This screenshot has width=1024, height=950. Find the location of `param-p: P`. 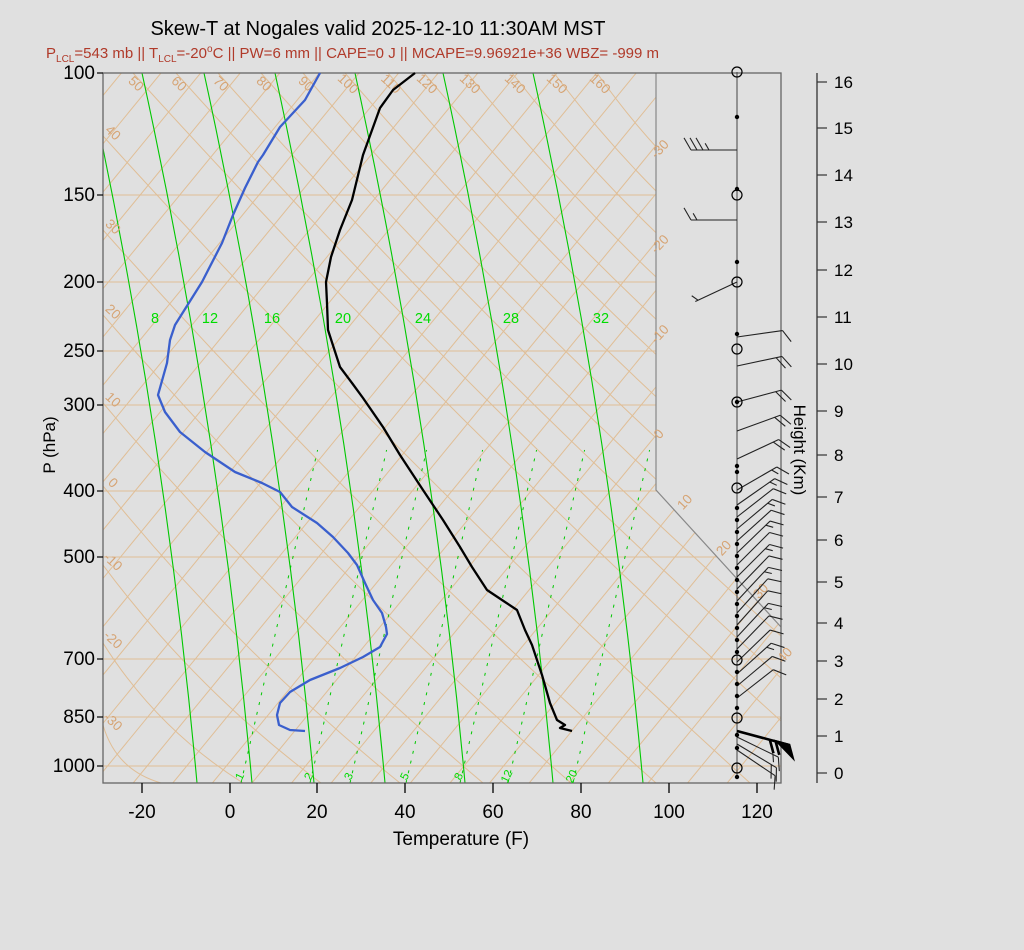

param-p: P is located at coordinates (51, 53).